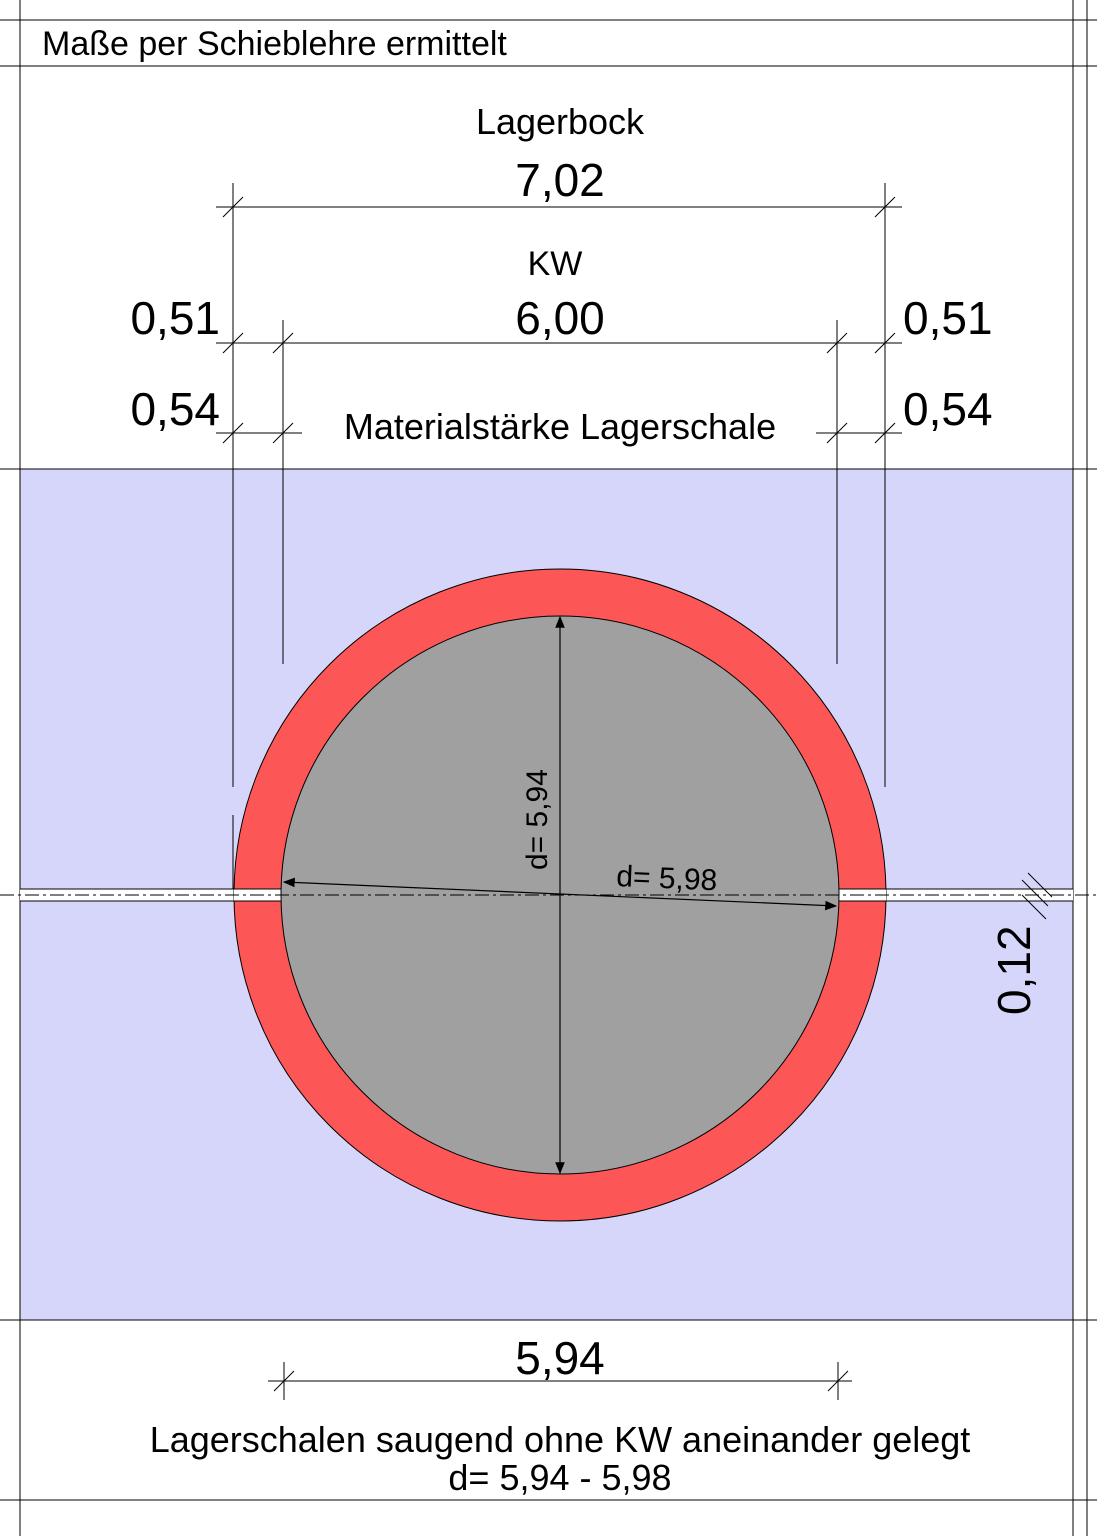  I want to click on bottom-dimension-line, so click(560, 1381).